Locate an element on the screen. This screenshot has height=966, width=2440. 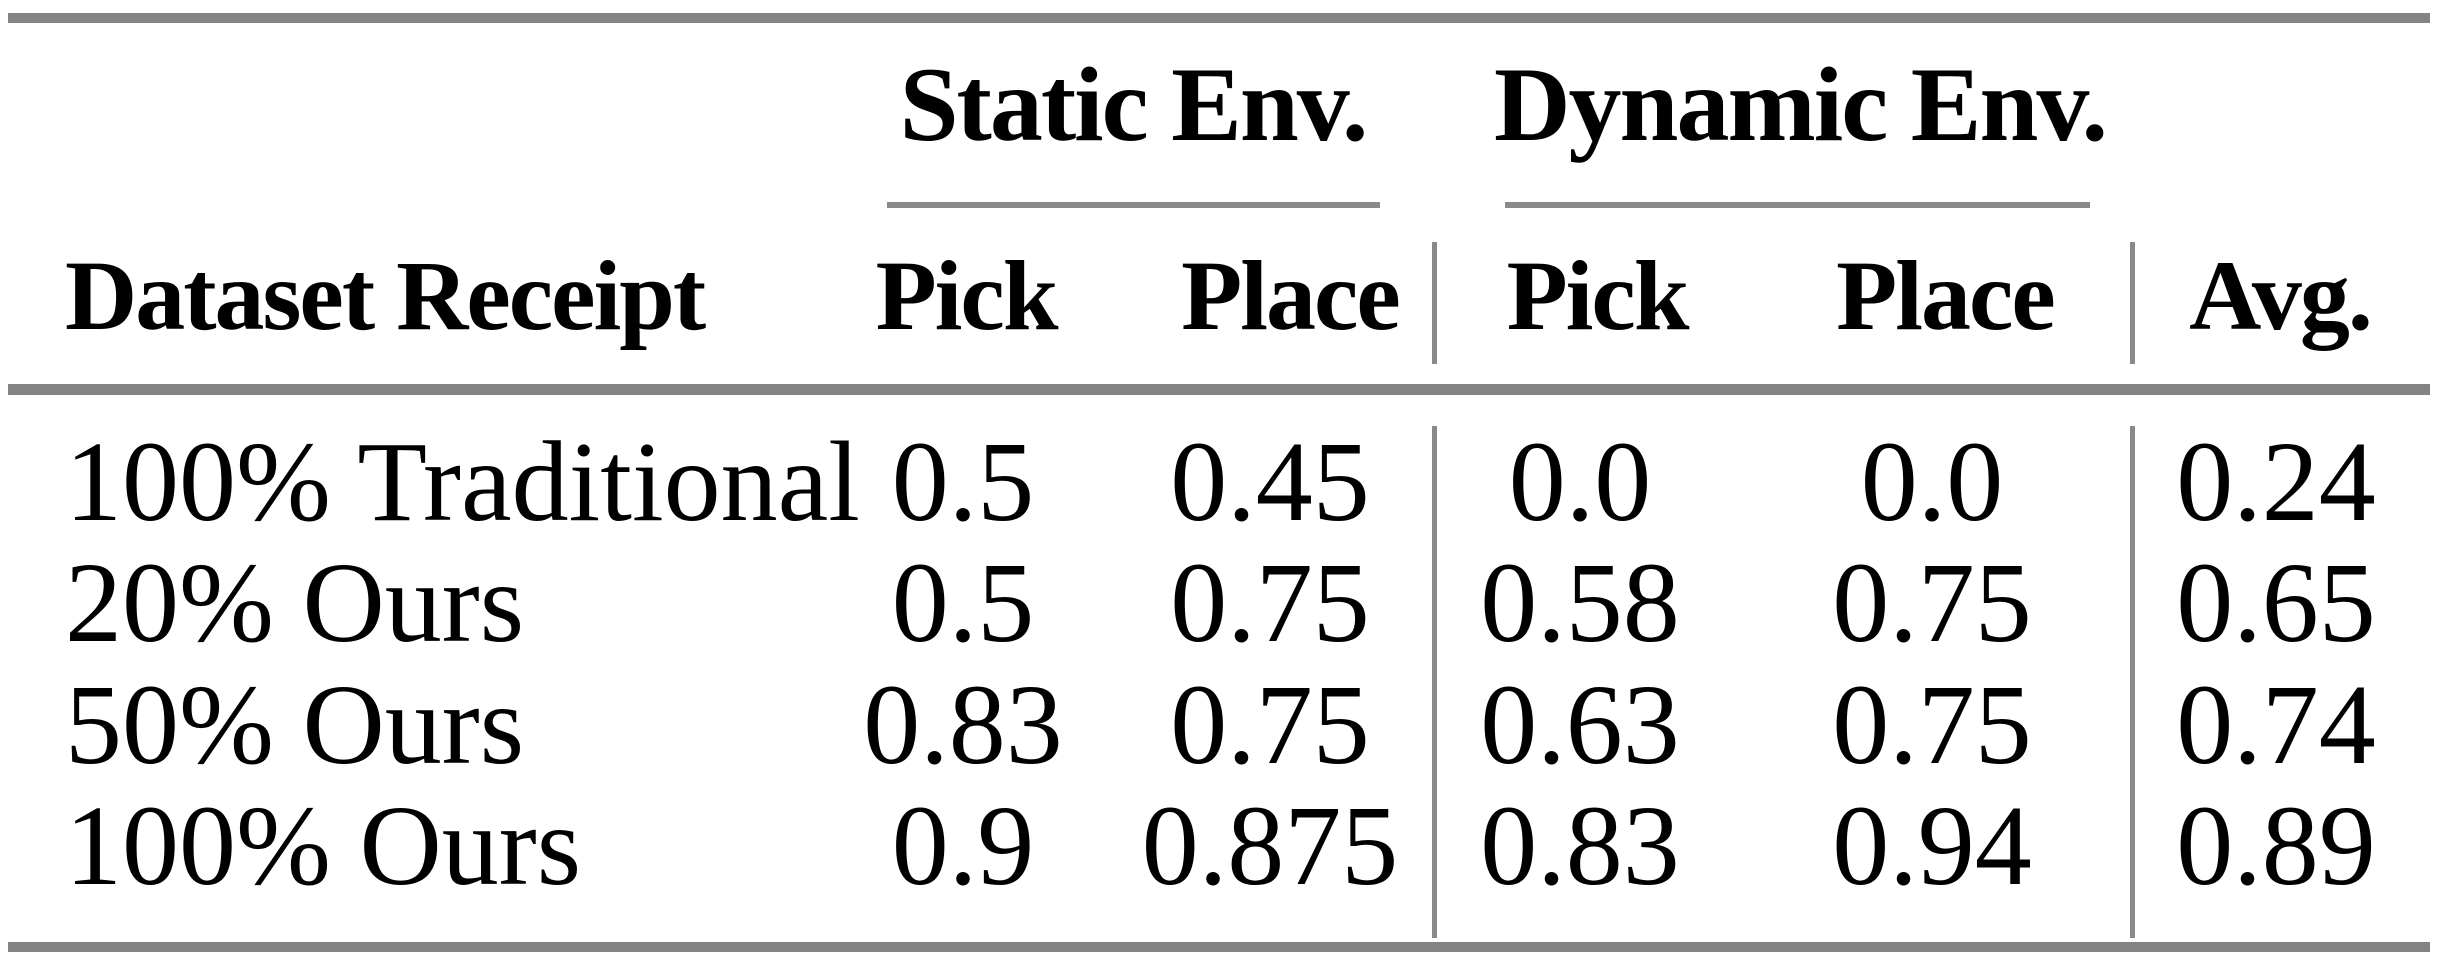
header-dataset-receipt: Dataset Receipt is located at coordinates (385, 295).